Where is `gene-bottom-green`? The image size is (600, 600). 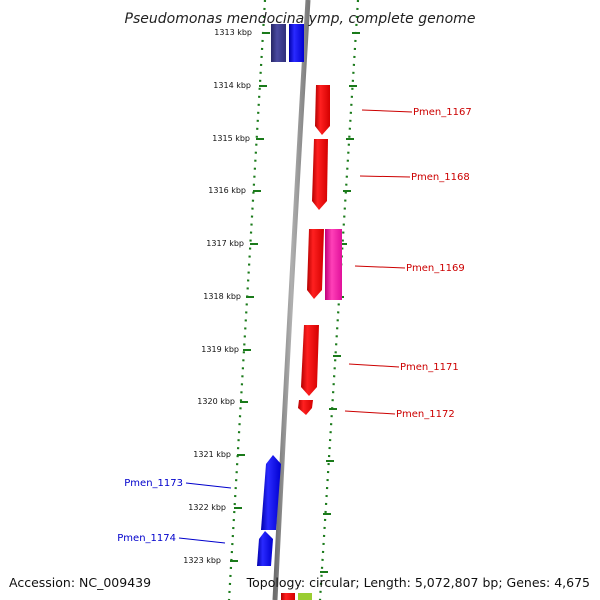 gene-bottom-green is located at coordinates (305, 596).